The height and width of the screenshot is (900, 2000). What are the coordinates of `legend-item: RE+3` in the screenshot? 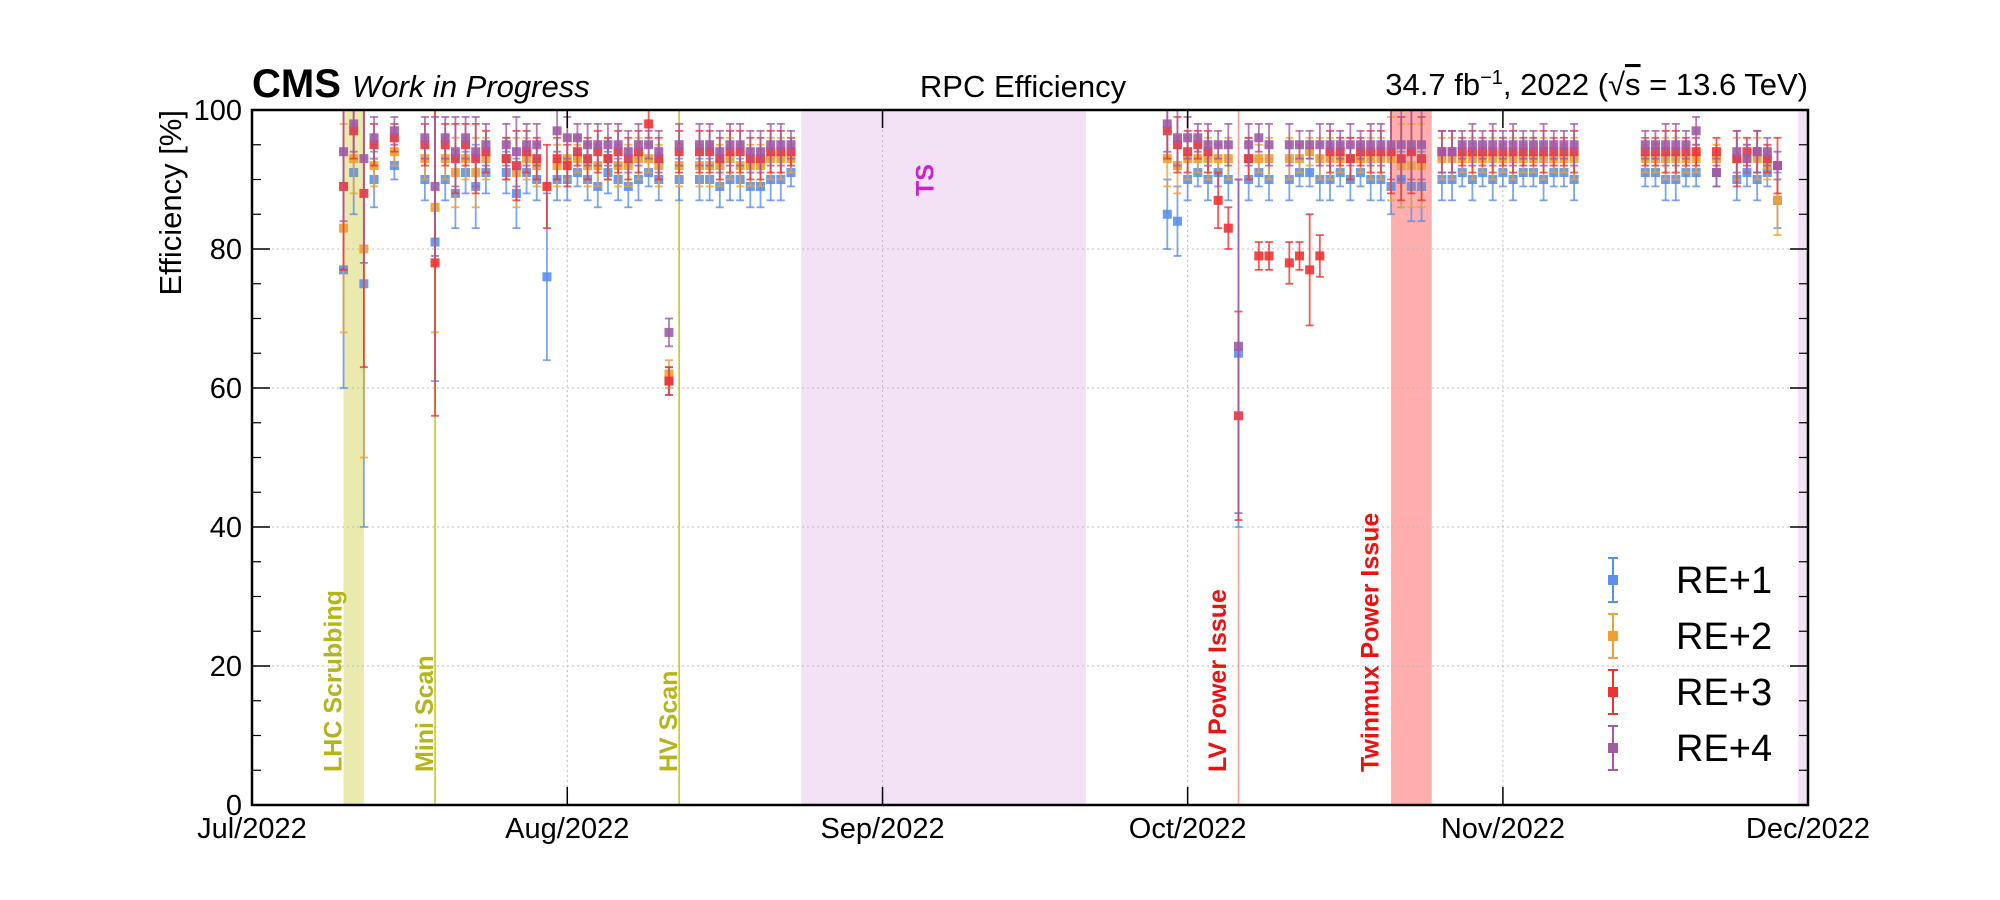 It's located at (1690, 692).